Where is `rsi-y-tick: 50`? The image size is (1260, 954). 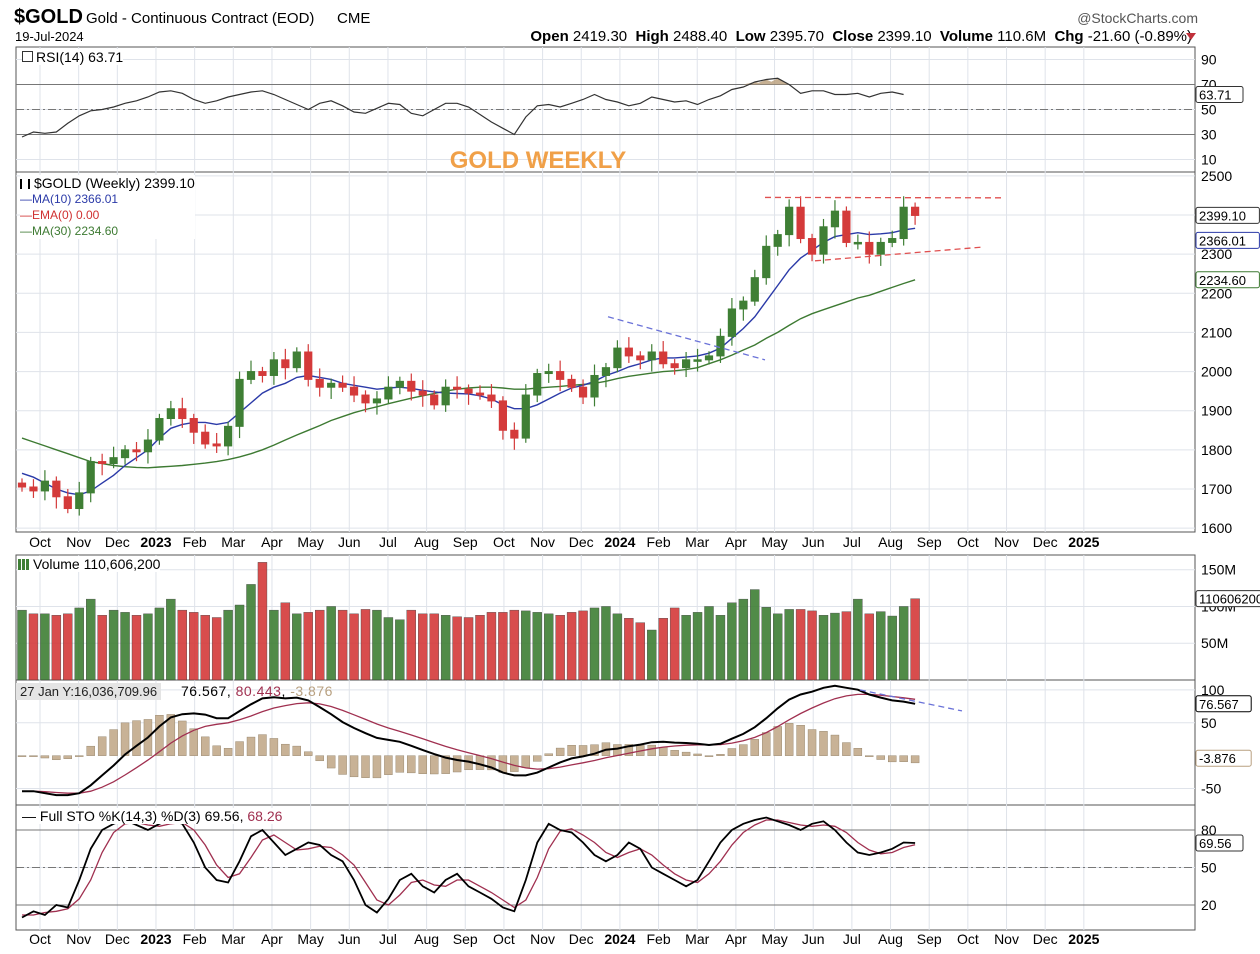 rsi-y-tick: 50 is located at coordinates (1209, 110).